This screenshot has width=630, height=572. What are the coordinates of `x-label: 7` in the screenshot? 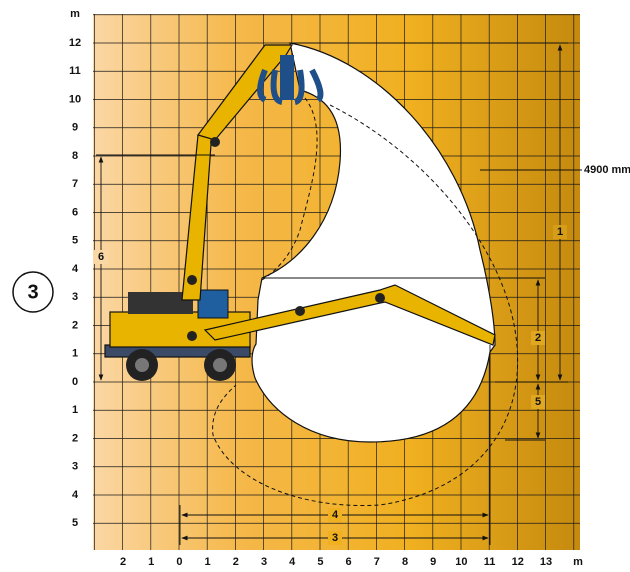 It's located at (377, 562).